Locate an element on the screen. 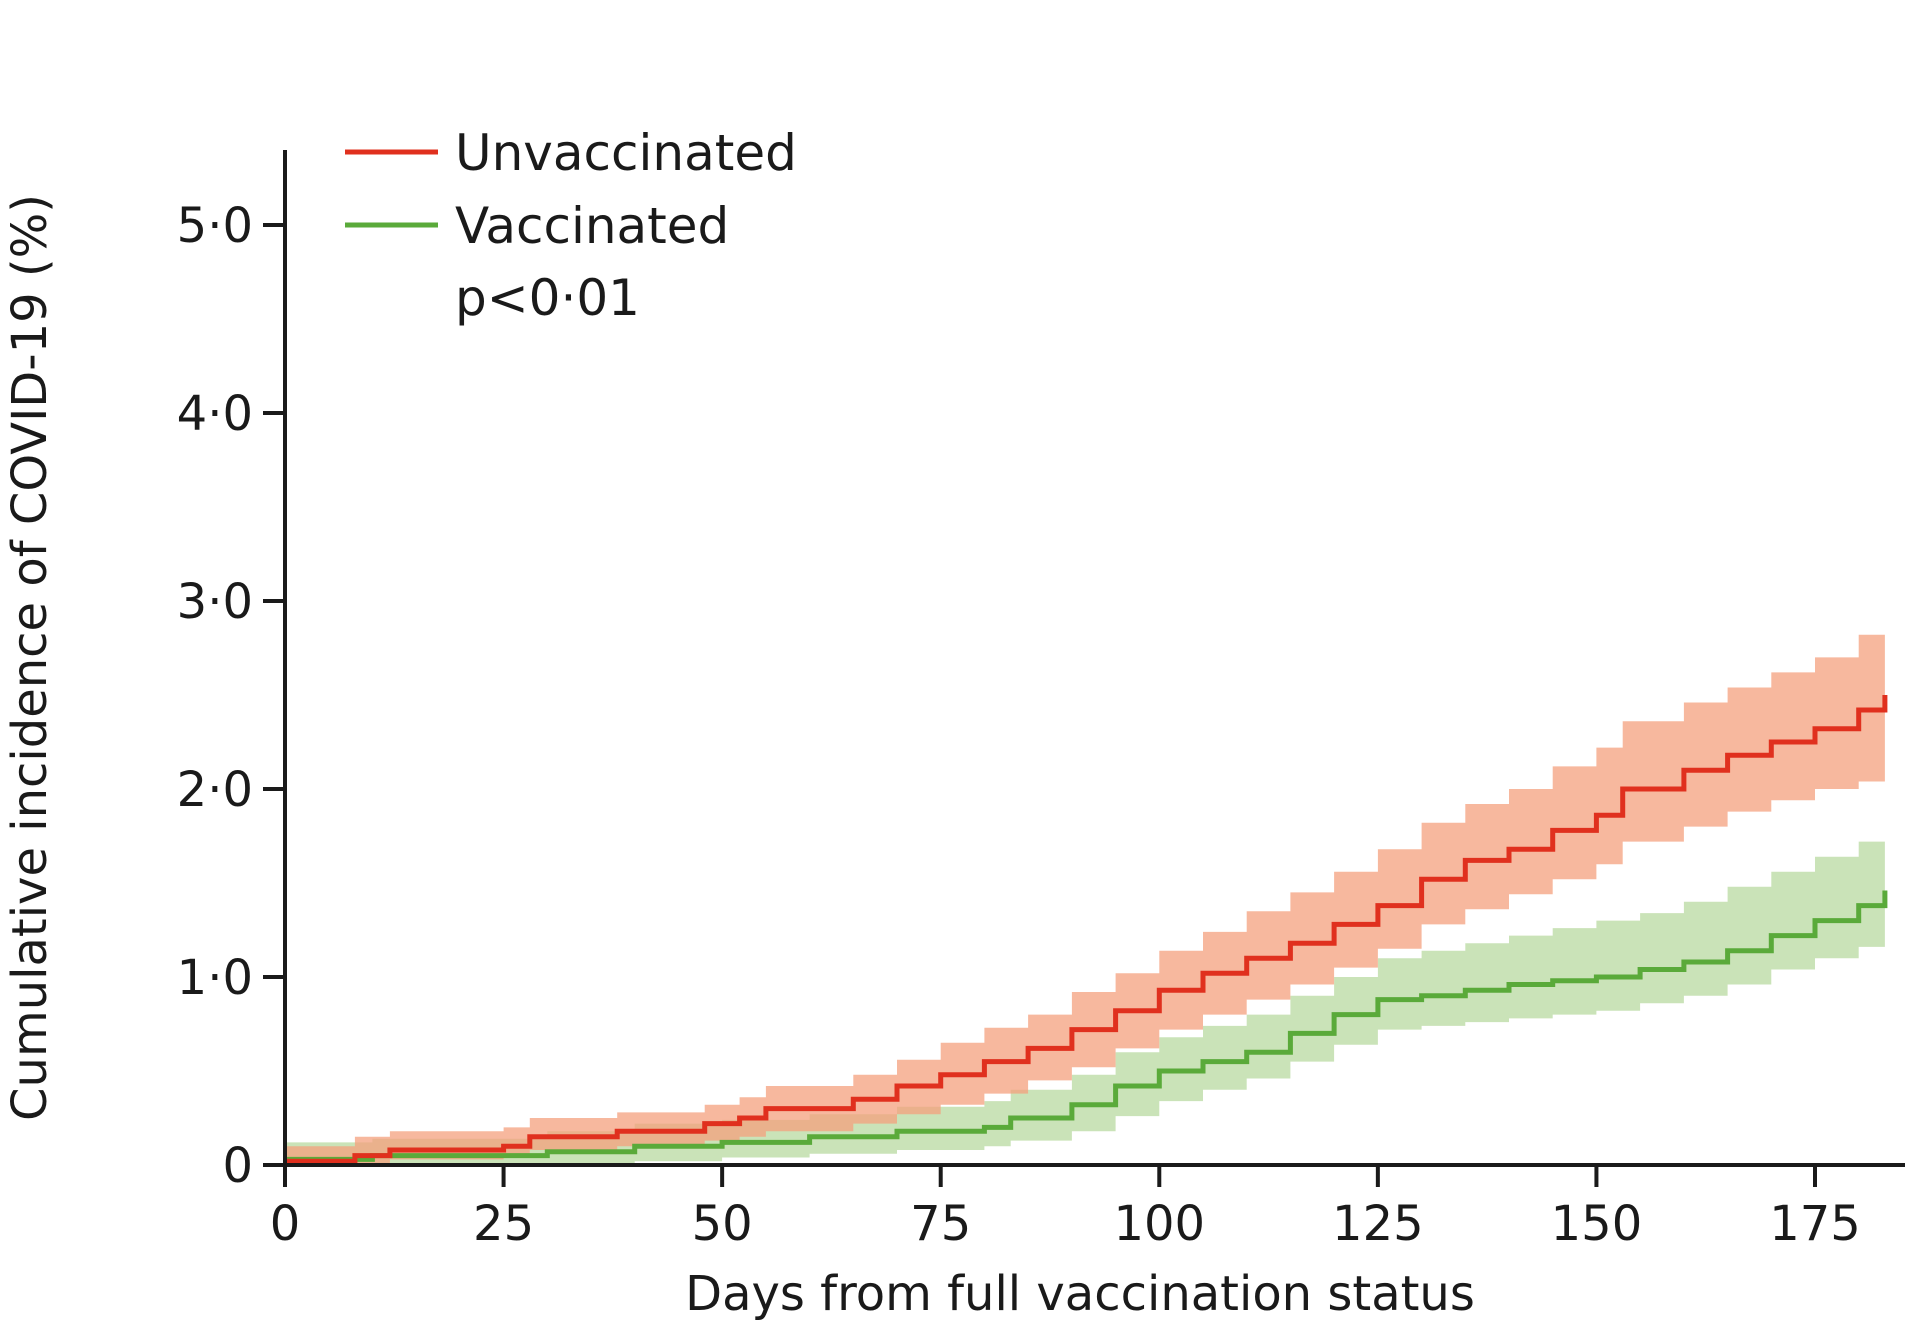  y-axis-ticks: 0 1·0 2·0 3·0 4·0 5·0 is located at coordinates (231, 696).